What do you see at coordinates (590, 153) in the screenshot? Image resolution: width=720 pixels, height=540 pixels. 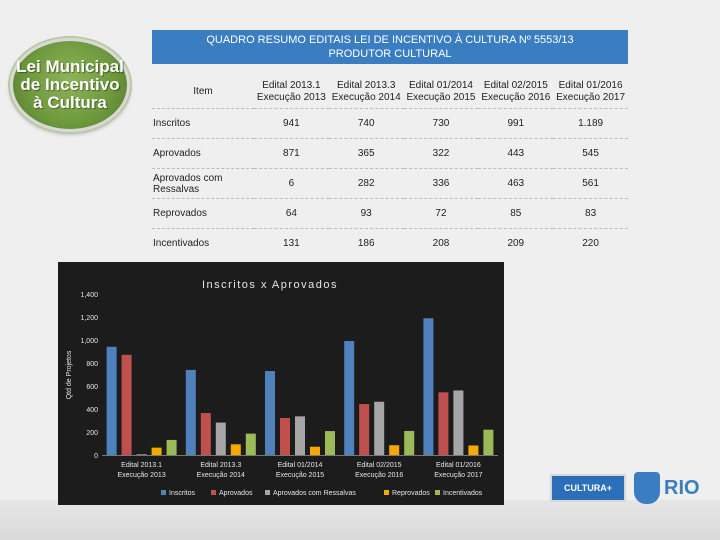 I see `table-cell: 545` at bounding box center [590, 153].